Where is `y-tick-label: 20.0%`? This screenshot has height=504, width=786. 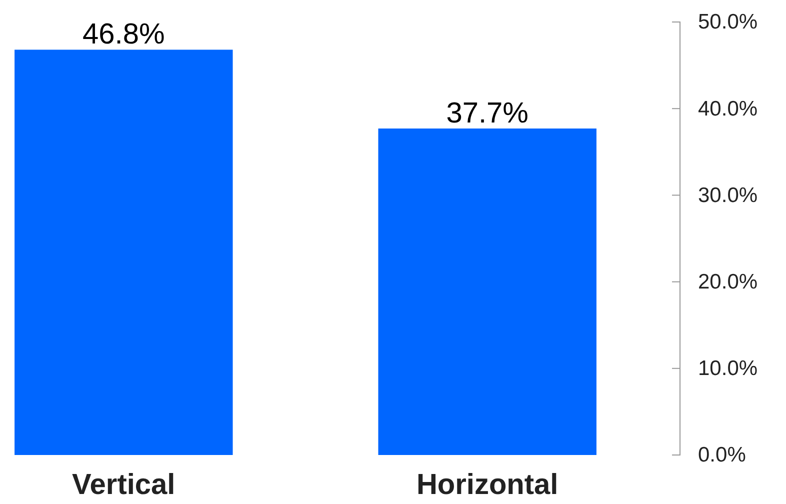
y-tick-label: 20.0% is located at coordinates (728, 282).